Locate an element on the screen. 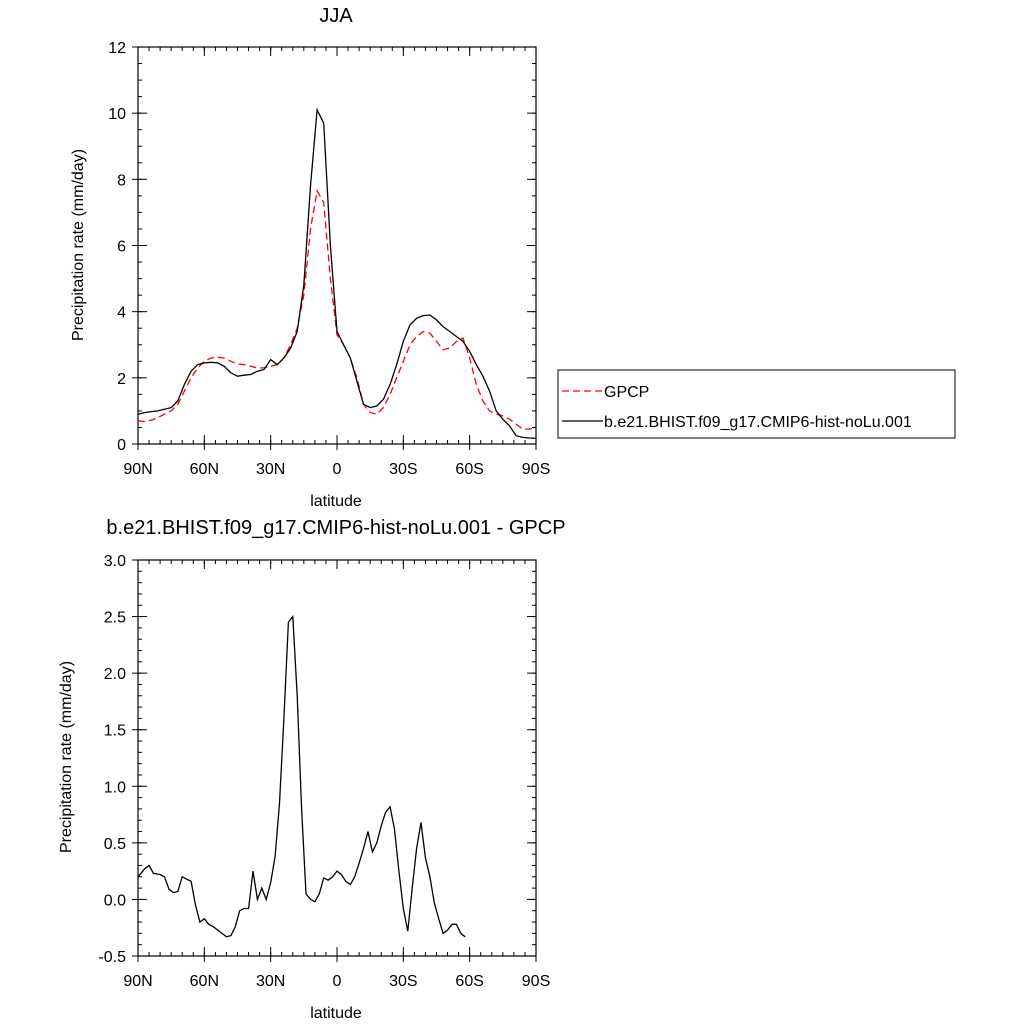 The height and width of the screenshot is (1024, 1024). top-y-axis-label: Precipitation rate (mm/day) is located at coordinates (78, 245).